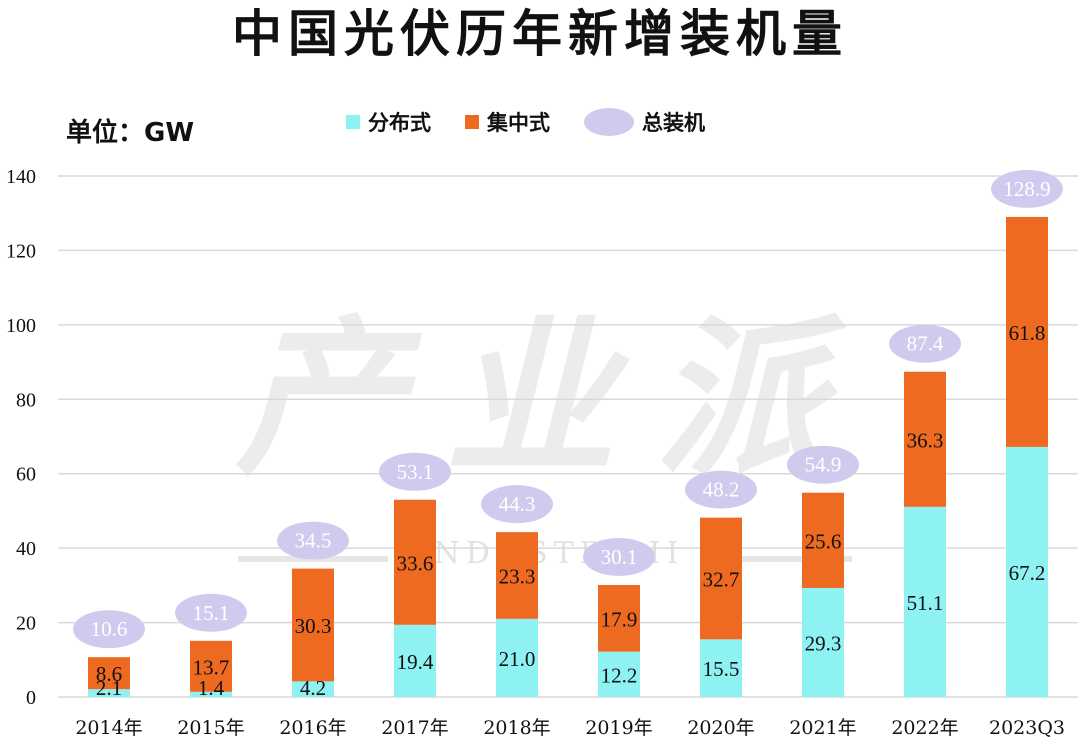  Describe the element at coordinates (21, 326) in the screenshot. I see `y-tick-label: 100` at that location.